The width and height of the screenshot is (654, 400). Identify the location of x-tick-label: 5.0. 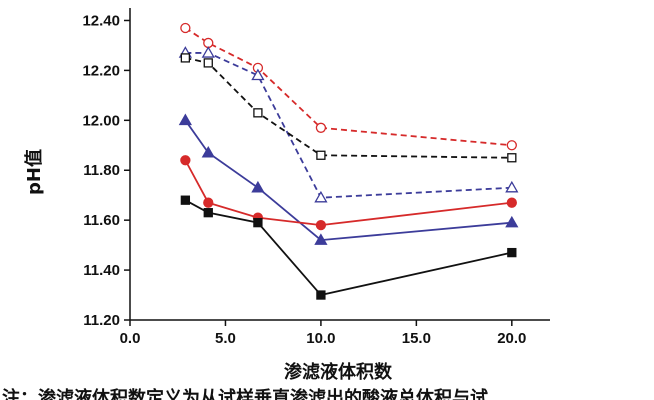
(225, 338).